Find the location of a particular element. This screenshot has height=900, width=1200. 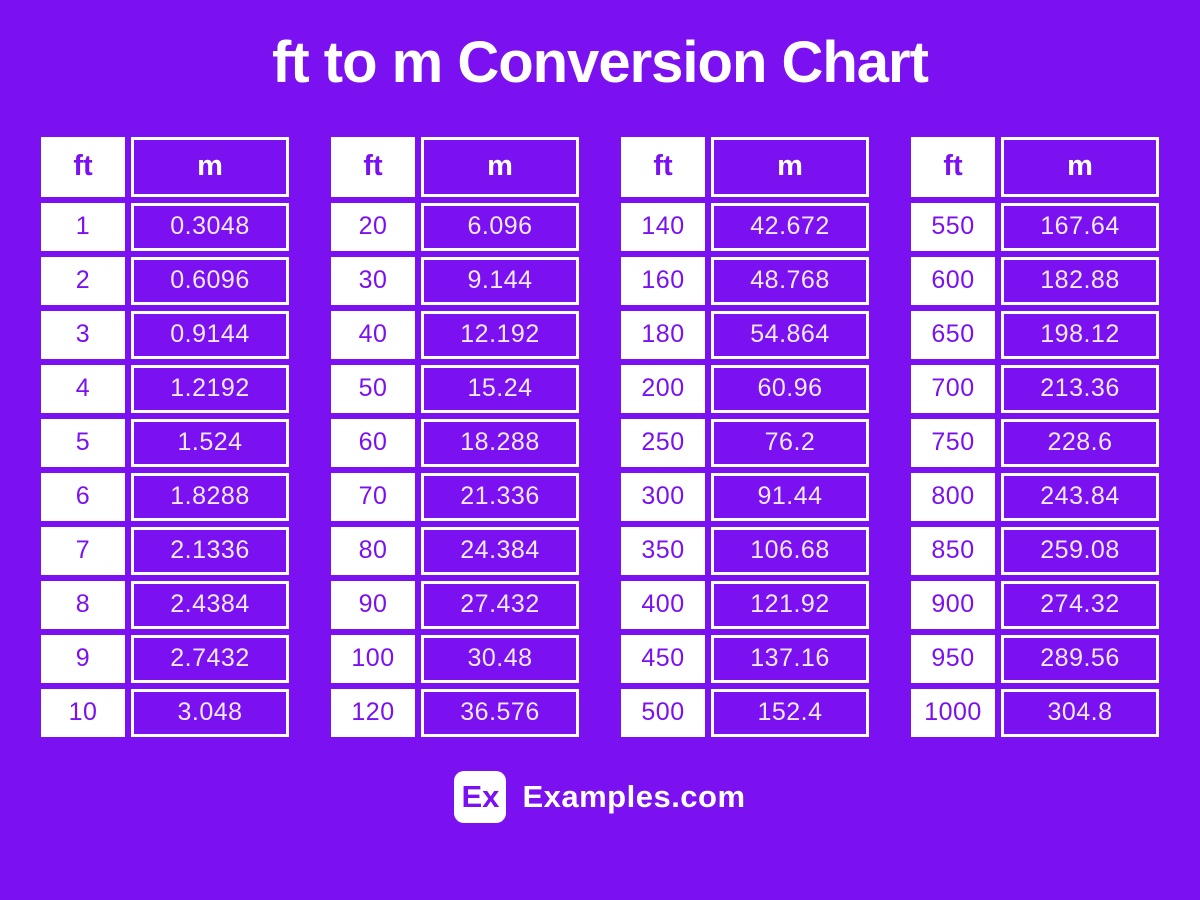

table-row: 500 152.4 is located at coordinates (745, 712).